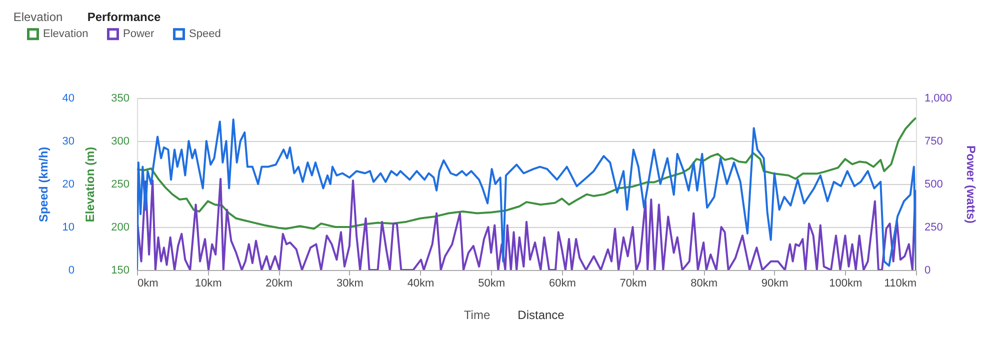 The width and height of the screenshot is (986, 337). Describe the element at coordinates (120, 98) in the screenshot. I see `y-tick-label: 350` at that location.